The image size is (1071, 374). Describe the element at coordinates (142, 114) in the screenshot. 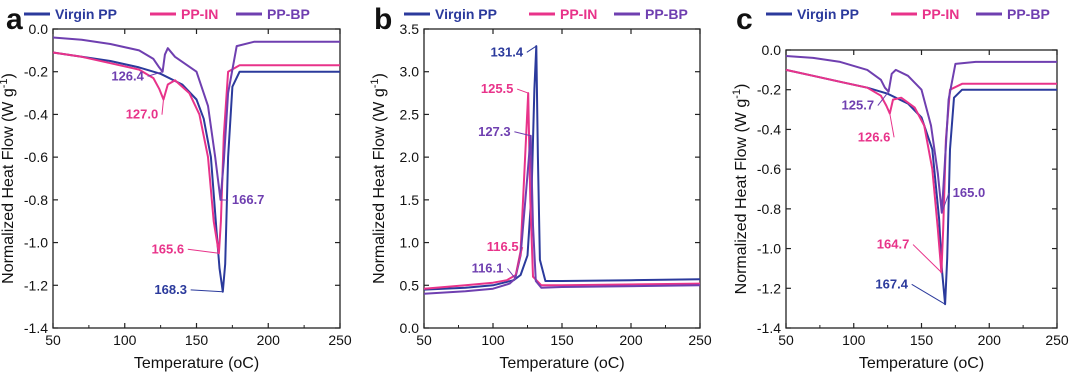

I see `annotation-label: 127.0` at that location.